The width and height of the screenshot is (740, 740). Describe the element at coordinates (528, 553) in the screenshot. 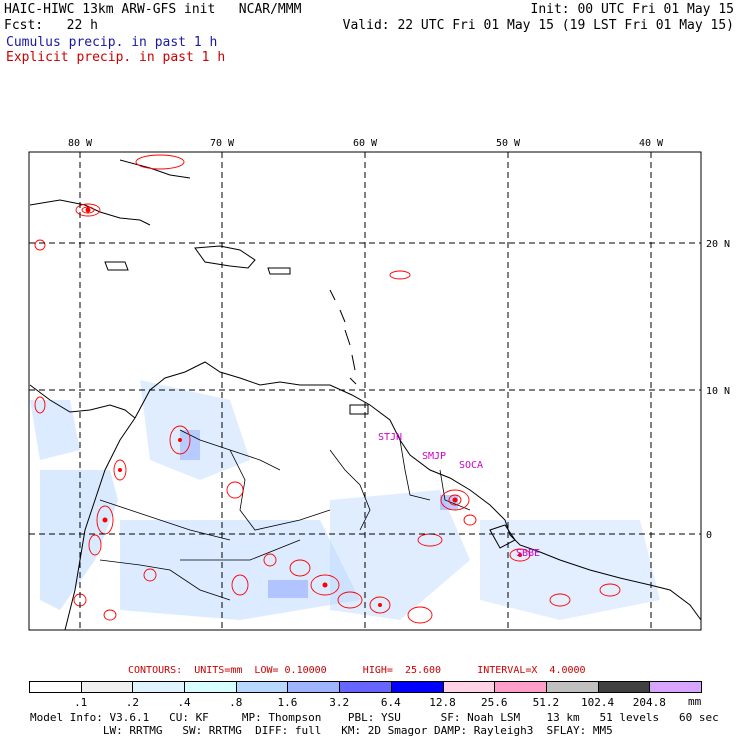

I see `station-label-sbbe: SBBE` at that location.